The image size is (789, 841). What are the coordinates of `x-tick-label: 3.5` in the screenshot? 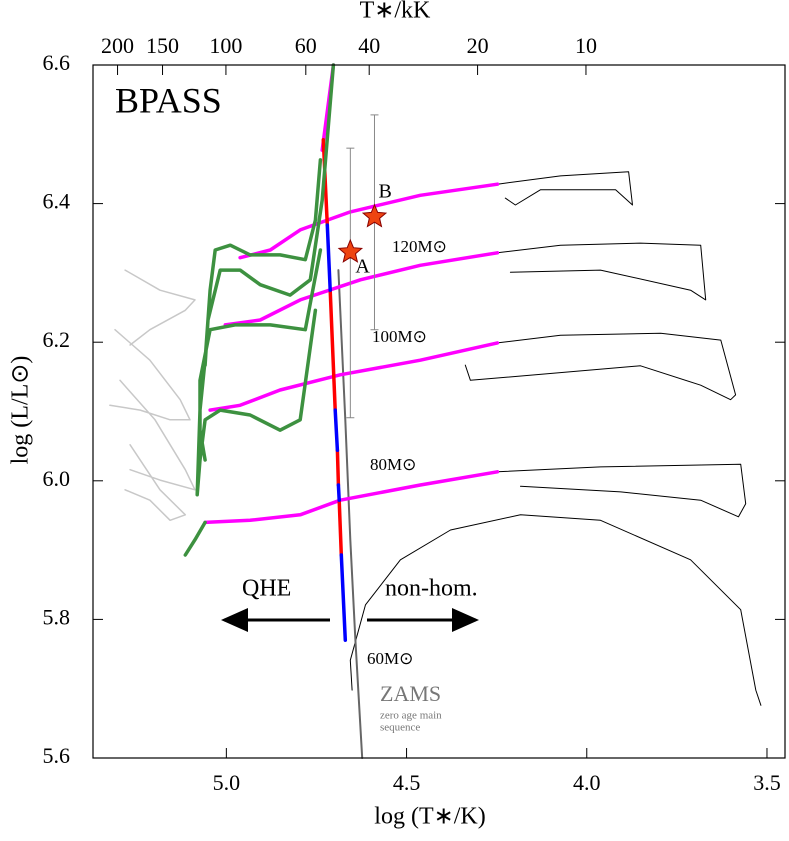 It's located at (767, 782).